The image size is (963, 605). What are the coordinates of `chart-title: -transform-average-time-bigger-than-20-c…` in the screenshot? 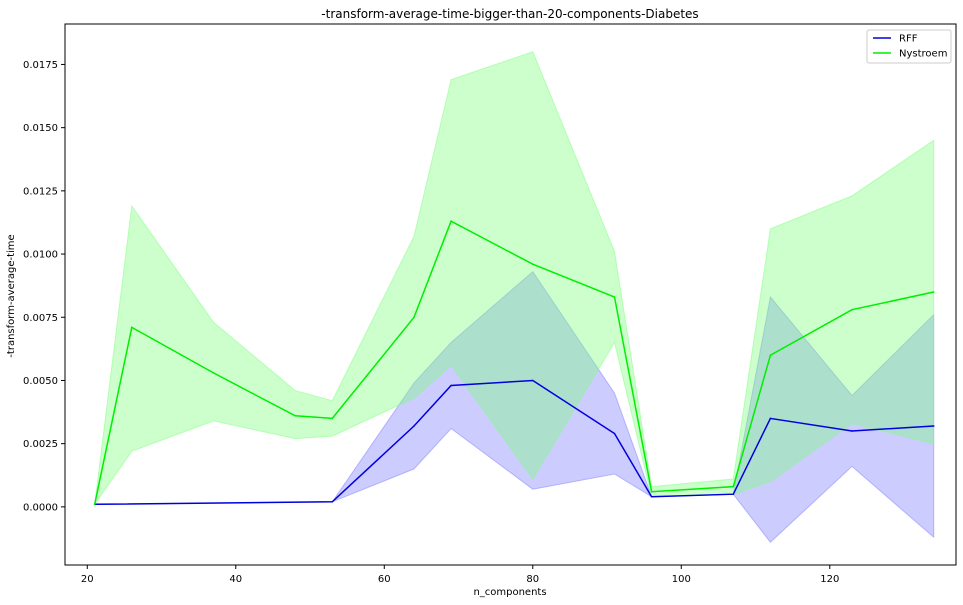 It's located at (509, 14).